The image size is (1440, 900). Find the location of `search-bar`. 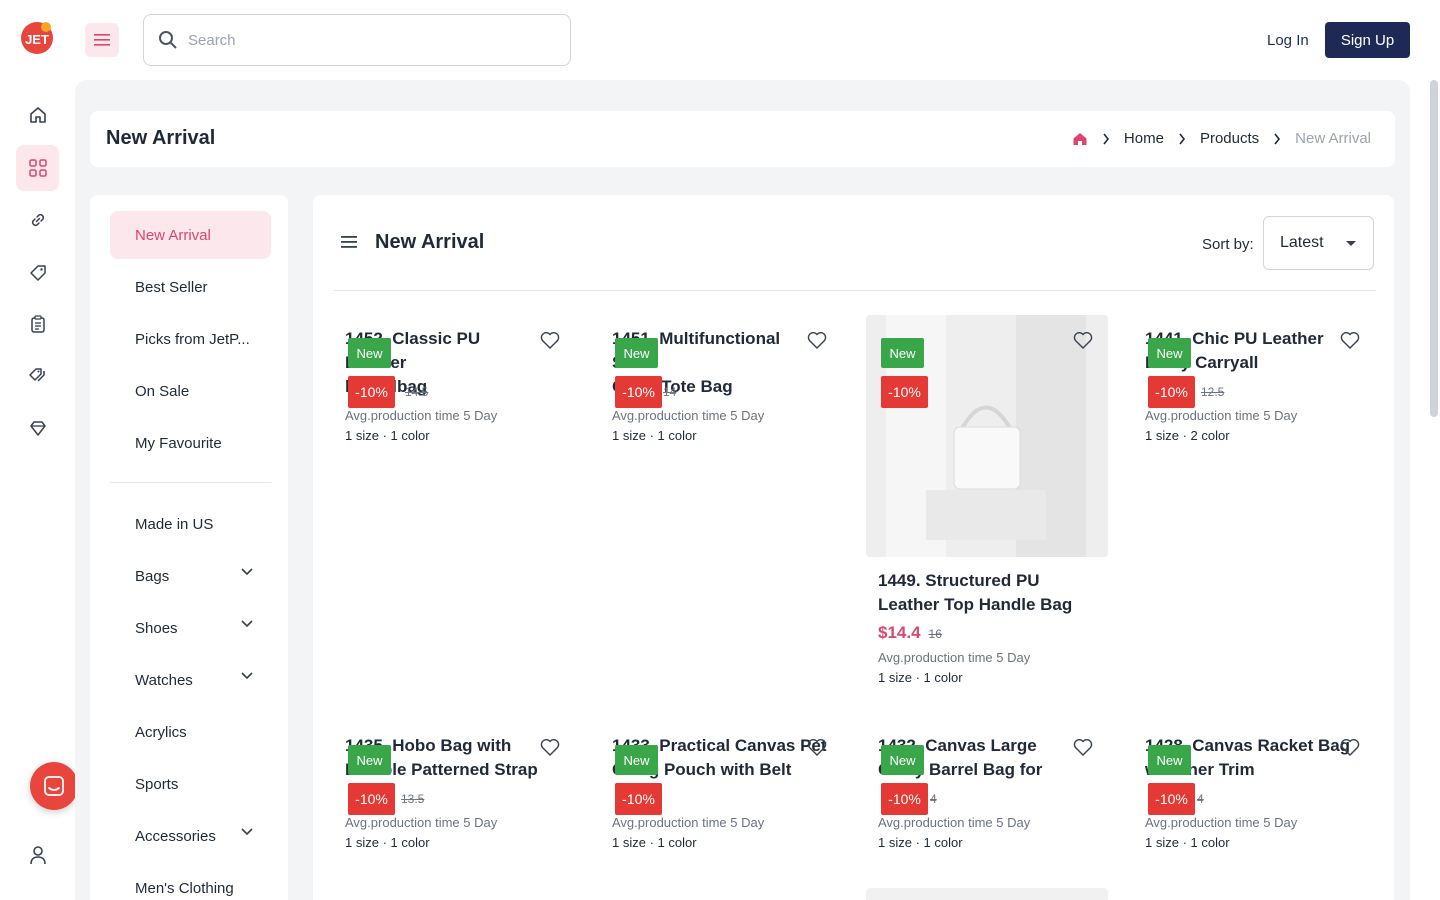

search-bar is located at coordinates (357, 40).